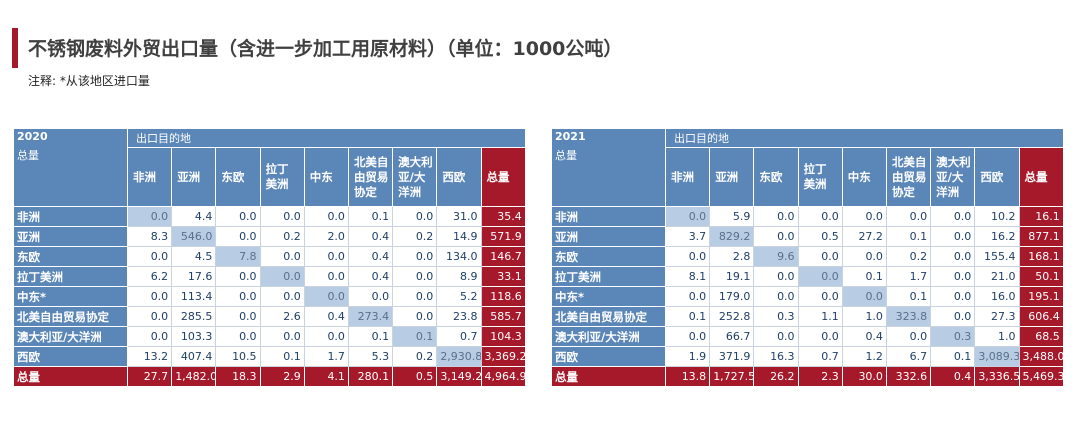  What do you see at coordinates (326, 138) in the screenshot?
I see `destination-label: 出口目的地` at bounding box center [326, 138].